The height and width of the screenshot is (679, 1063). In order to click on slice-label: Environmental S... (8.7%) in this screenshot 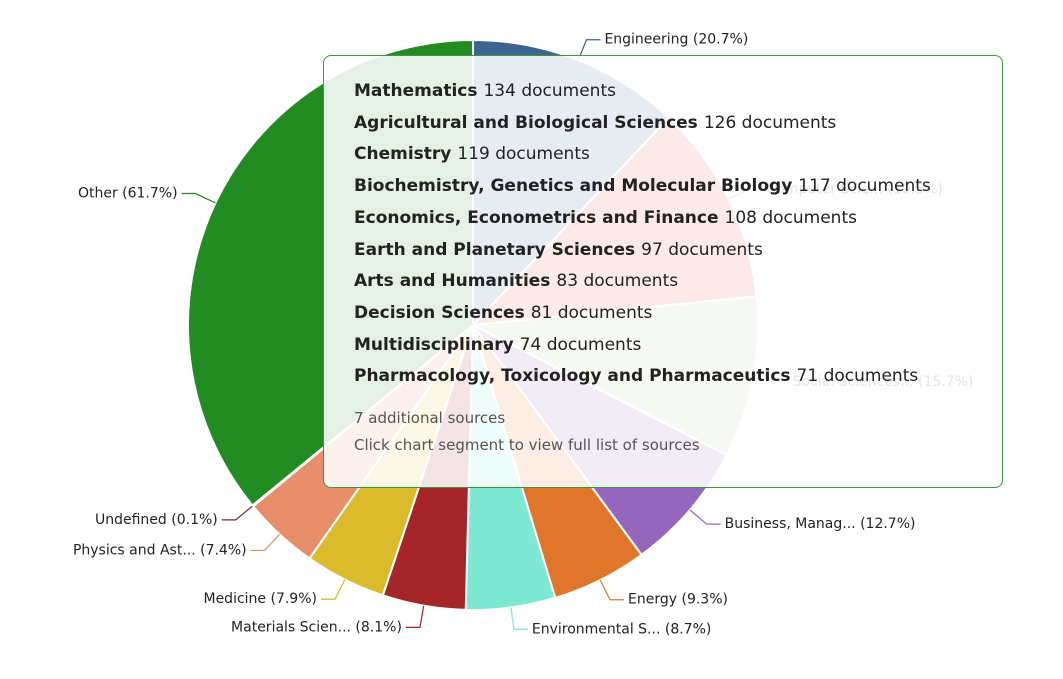, I will do `click(622, 629)`.